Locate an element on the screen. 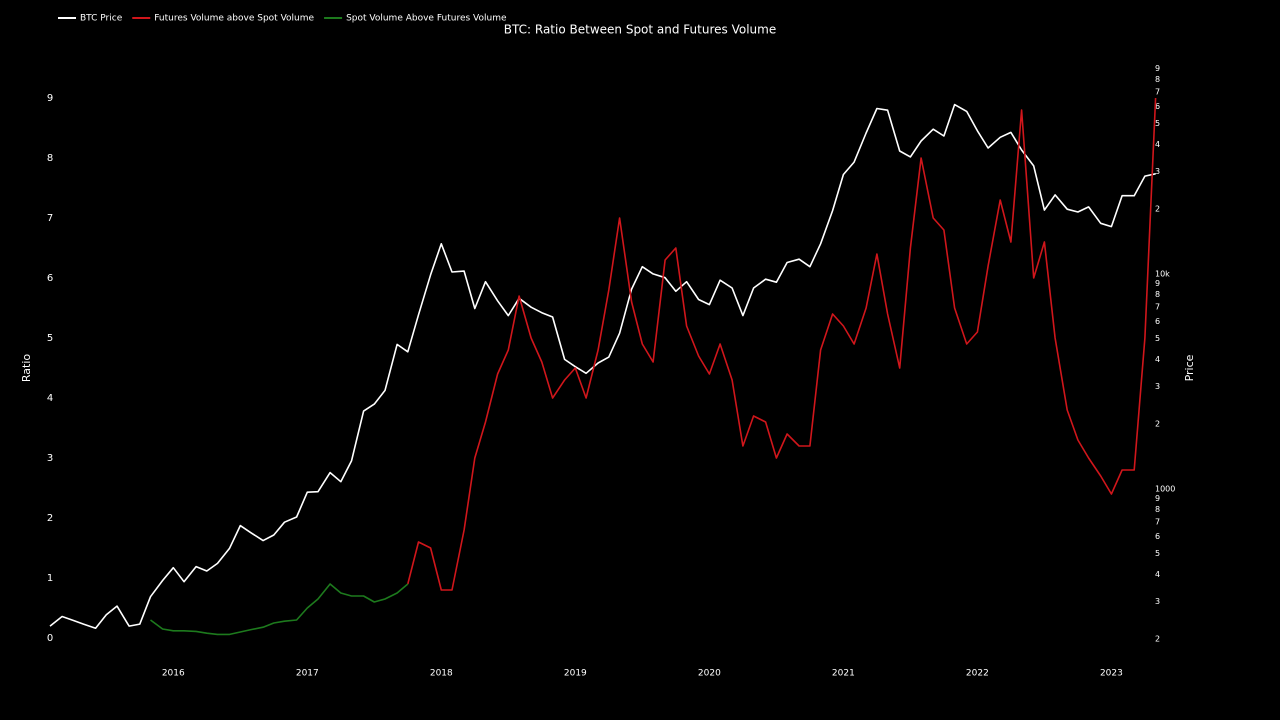 This screenshot has width=1280, height=720. y-tick-label: 9 is located at coordinates (50, 98).